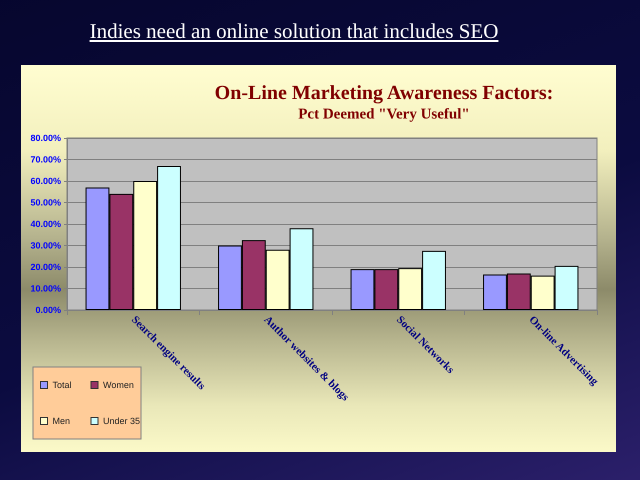 This screenshot has height=480, width=640. Describe the element at coordinates (45, 289) in the screenshot. I see `y-tick-label: 10.00%` at that location.